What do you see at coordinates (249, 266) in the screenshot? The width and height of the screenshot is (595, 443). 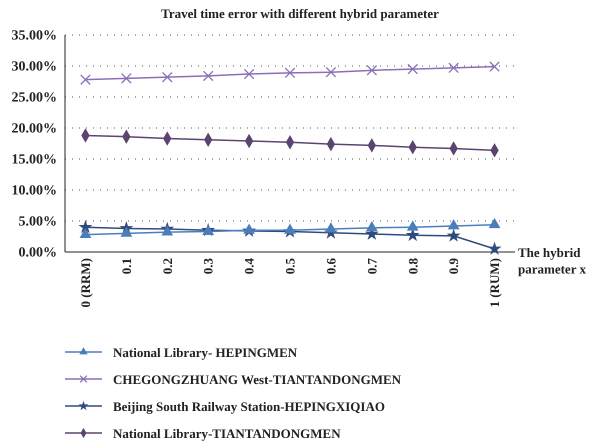 I see `x-tick-label: 0.4` at bounding box center [249, 266].